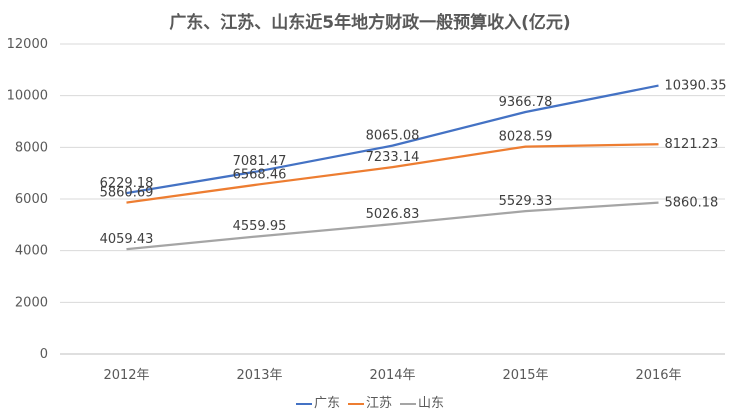 The width and height of the screenshot is (740, 416). I want to click on x-tick-label: 2013年, so click(259, 375).